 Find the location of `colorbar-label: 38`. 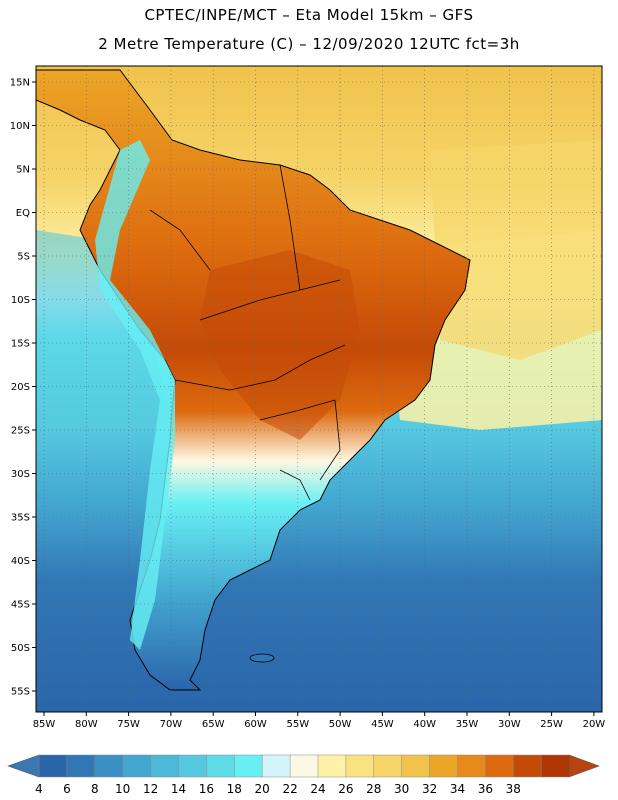

colorbar-label: 38 is located at coordinates (513, 789).